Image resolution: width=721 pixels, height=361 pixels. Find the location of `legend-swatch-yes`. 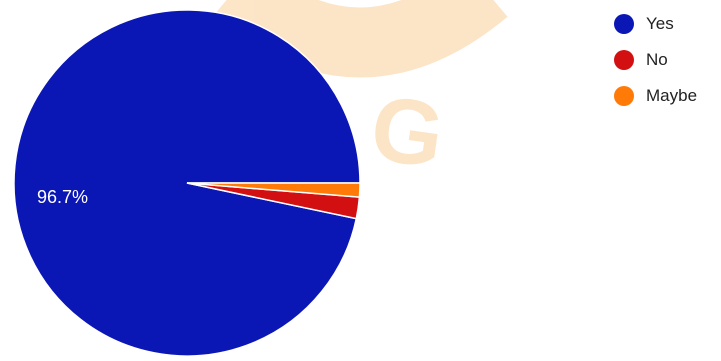

legend-swatch-yes is located at coordinates (624, 24).